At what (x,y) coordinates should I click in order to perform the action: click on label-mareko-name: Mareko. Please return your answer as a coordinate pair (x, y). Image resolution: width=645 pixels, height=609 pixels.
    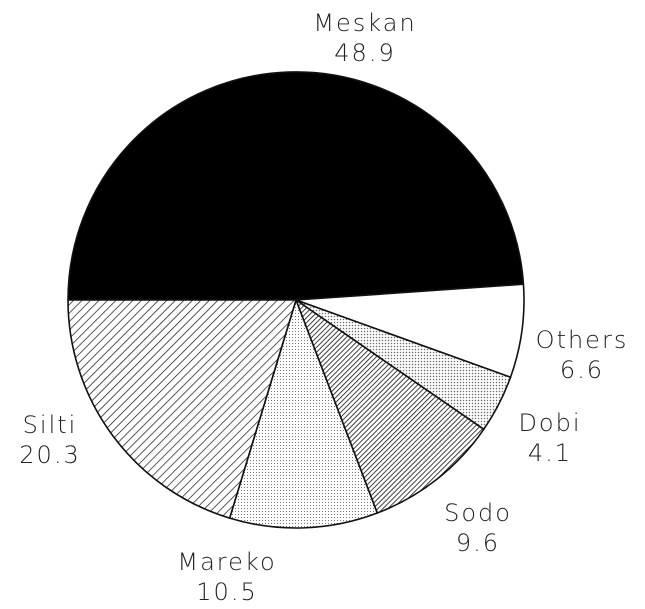
    Looking at the image, I should click on (227, 562).